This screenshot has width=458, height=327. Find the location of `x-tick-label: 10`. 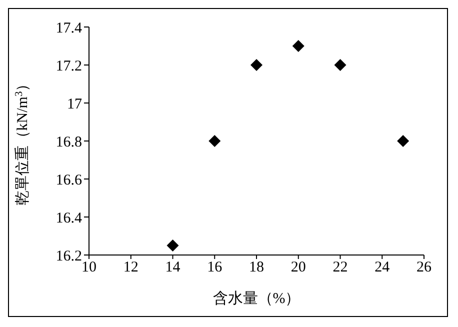

x-tick-label: 10 is located at coordinates (89, 268).